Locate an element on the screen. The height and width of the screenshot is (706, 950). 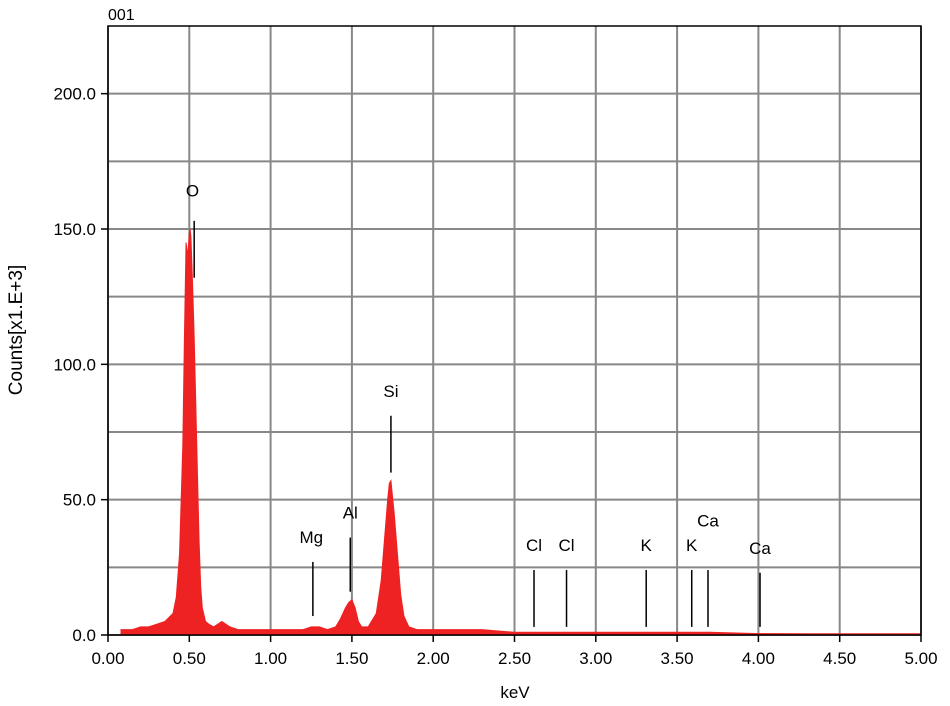
peak-label: Si is located at coordinates (390, 391).